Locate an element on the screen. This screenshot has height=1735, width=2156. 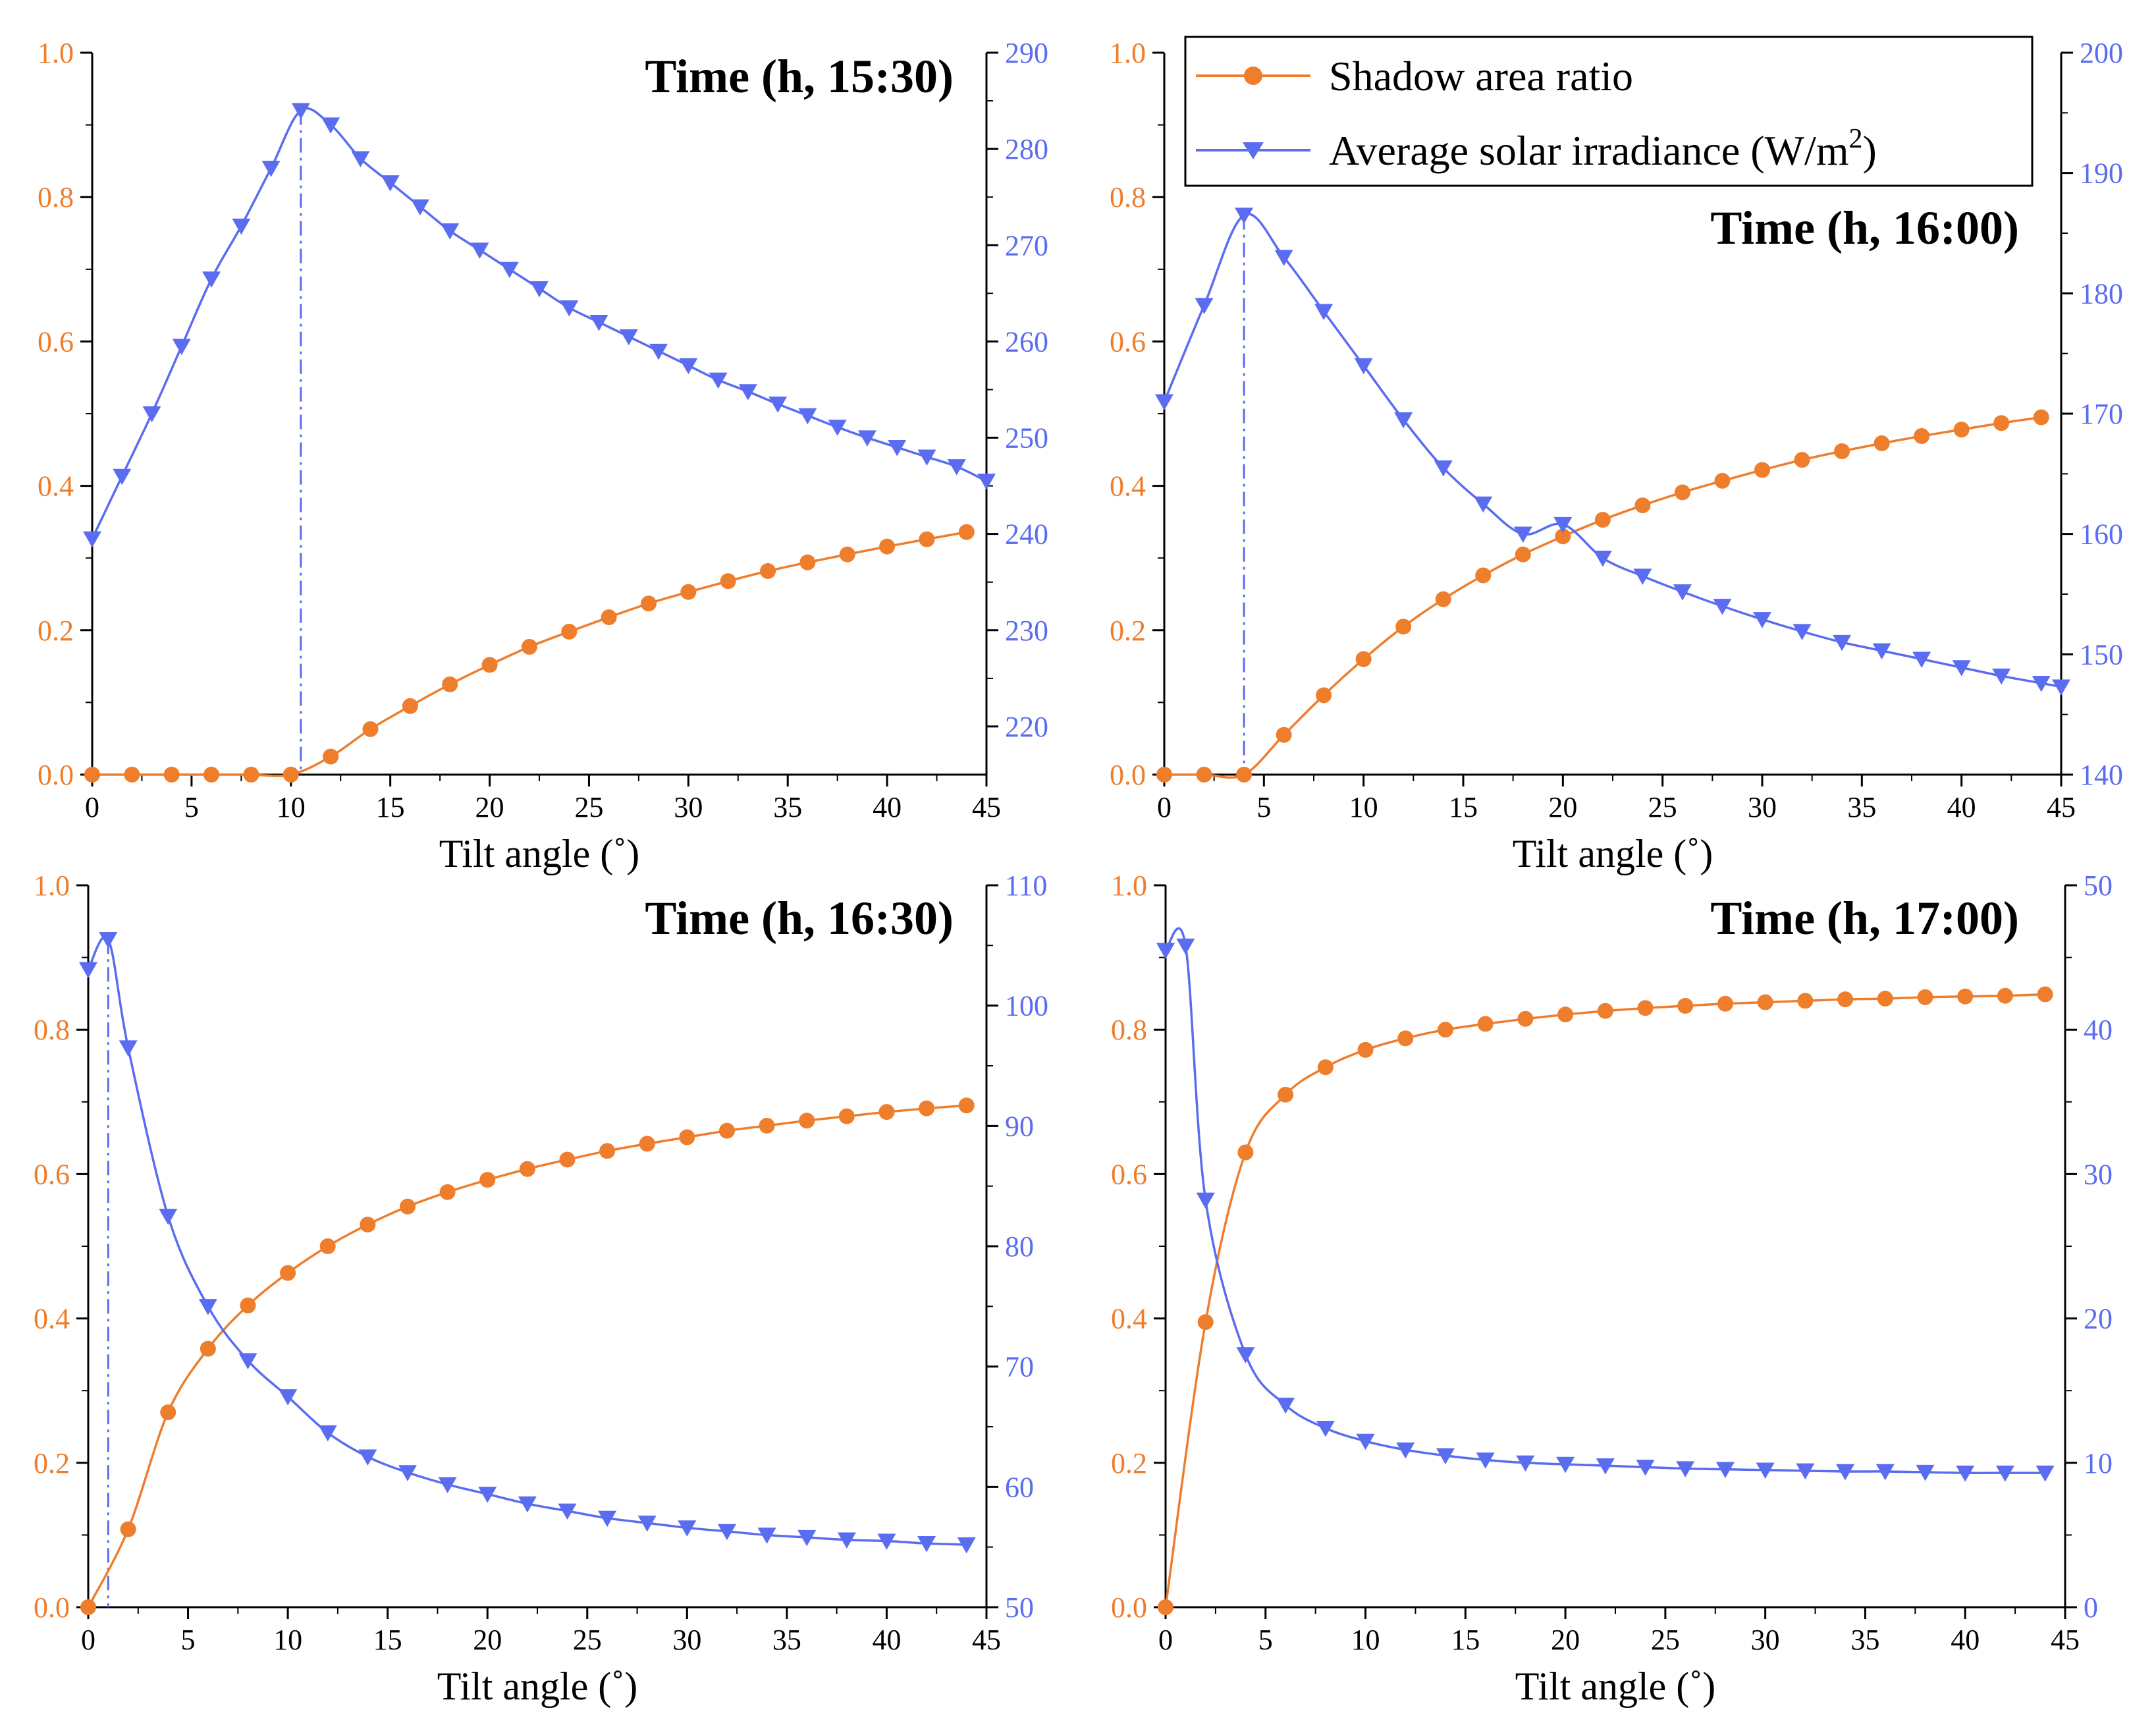
x-tick-label: 30 is located at coordinates (1762, 807).